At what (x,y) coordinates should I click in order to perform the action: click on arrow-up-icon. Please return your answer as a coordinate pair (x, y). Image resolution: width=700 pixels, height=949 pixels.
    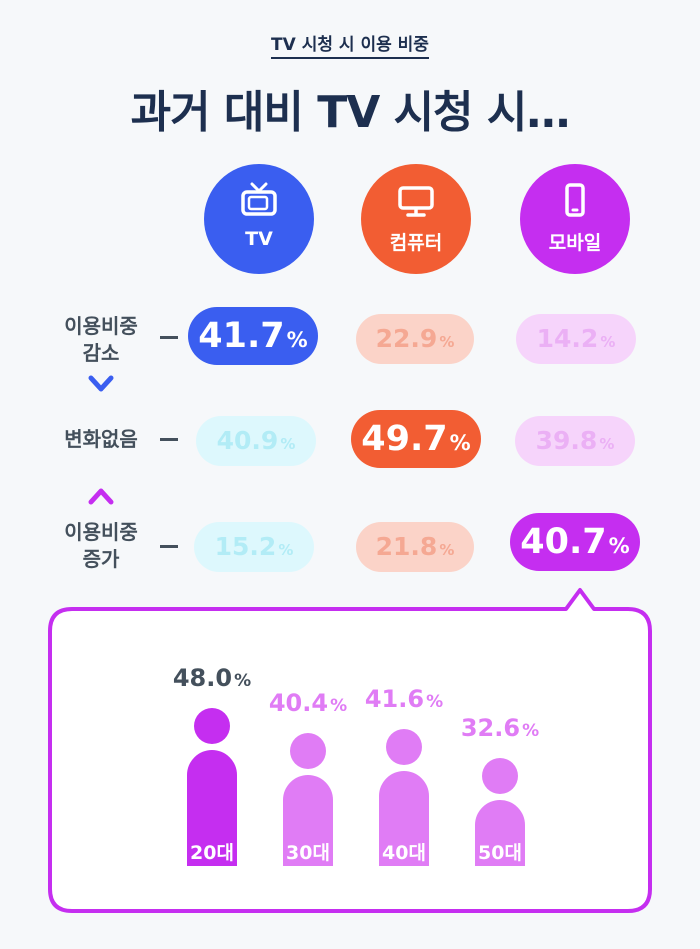
    Looking at the image, I should click on (101, 496).